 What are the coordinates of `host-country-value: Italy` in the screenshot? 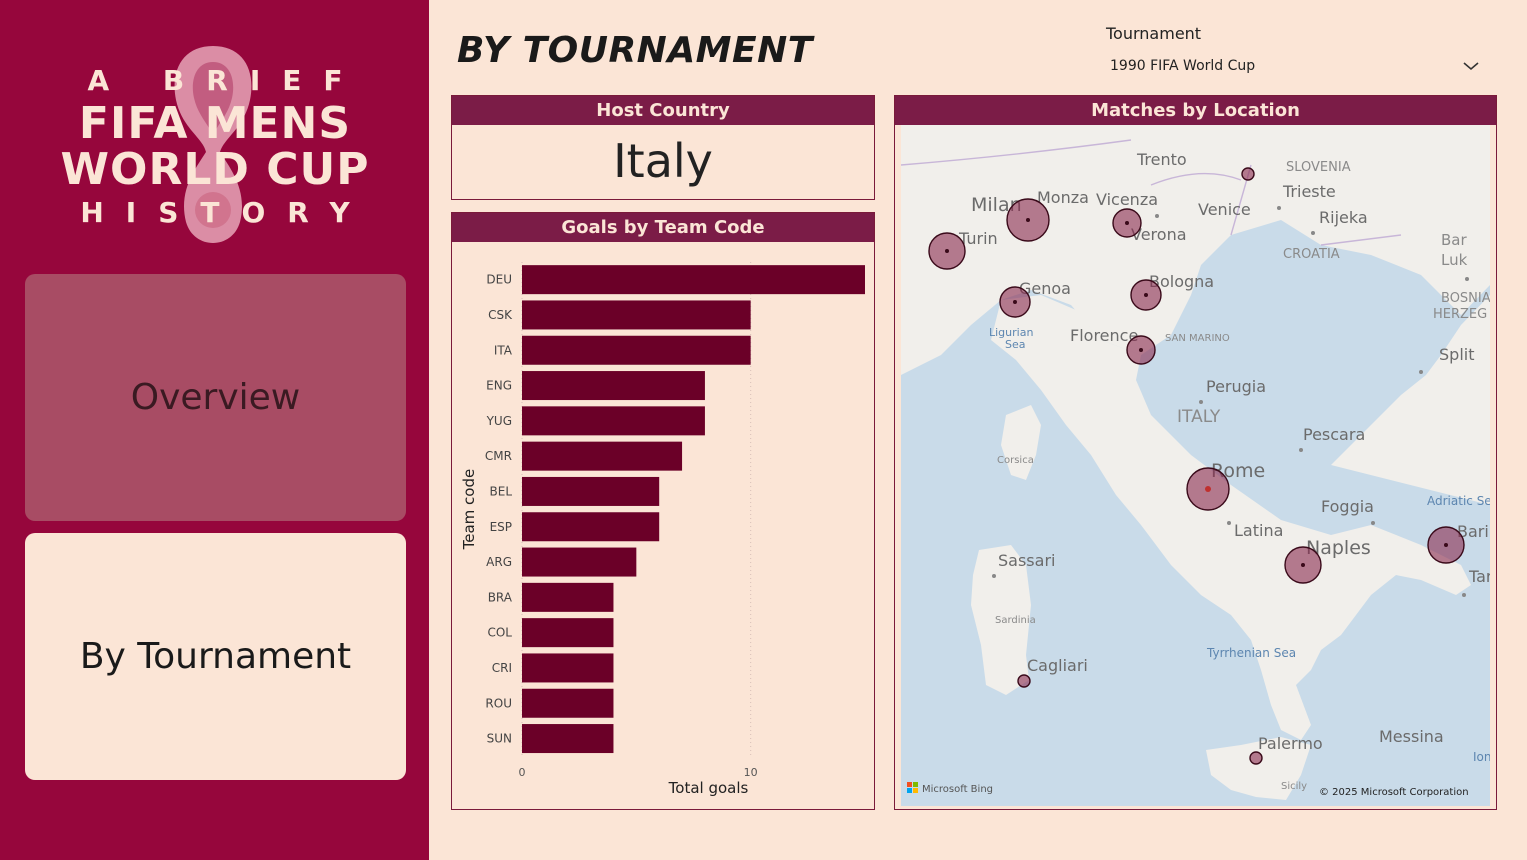 It's located at (663, 161).